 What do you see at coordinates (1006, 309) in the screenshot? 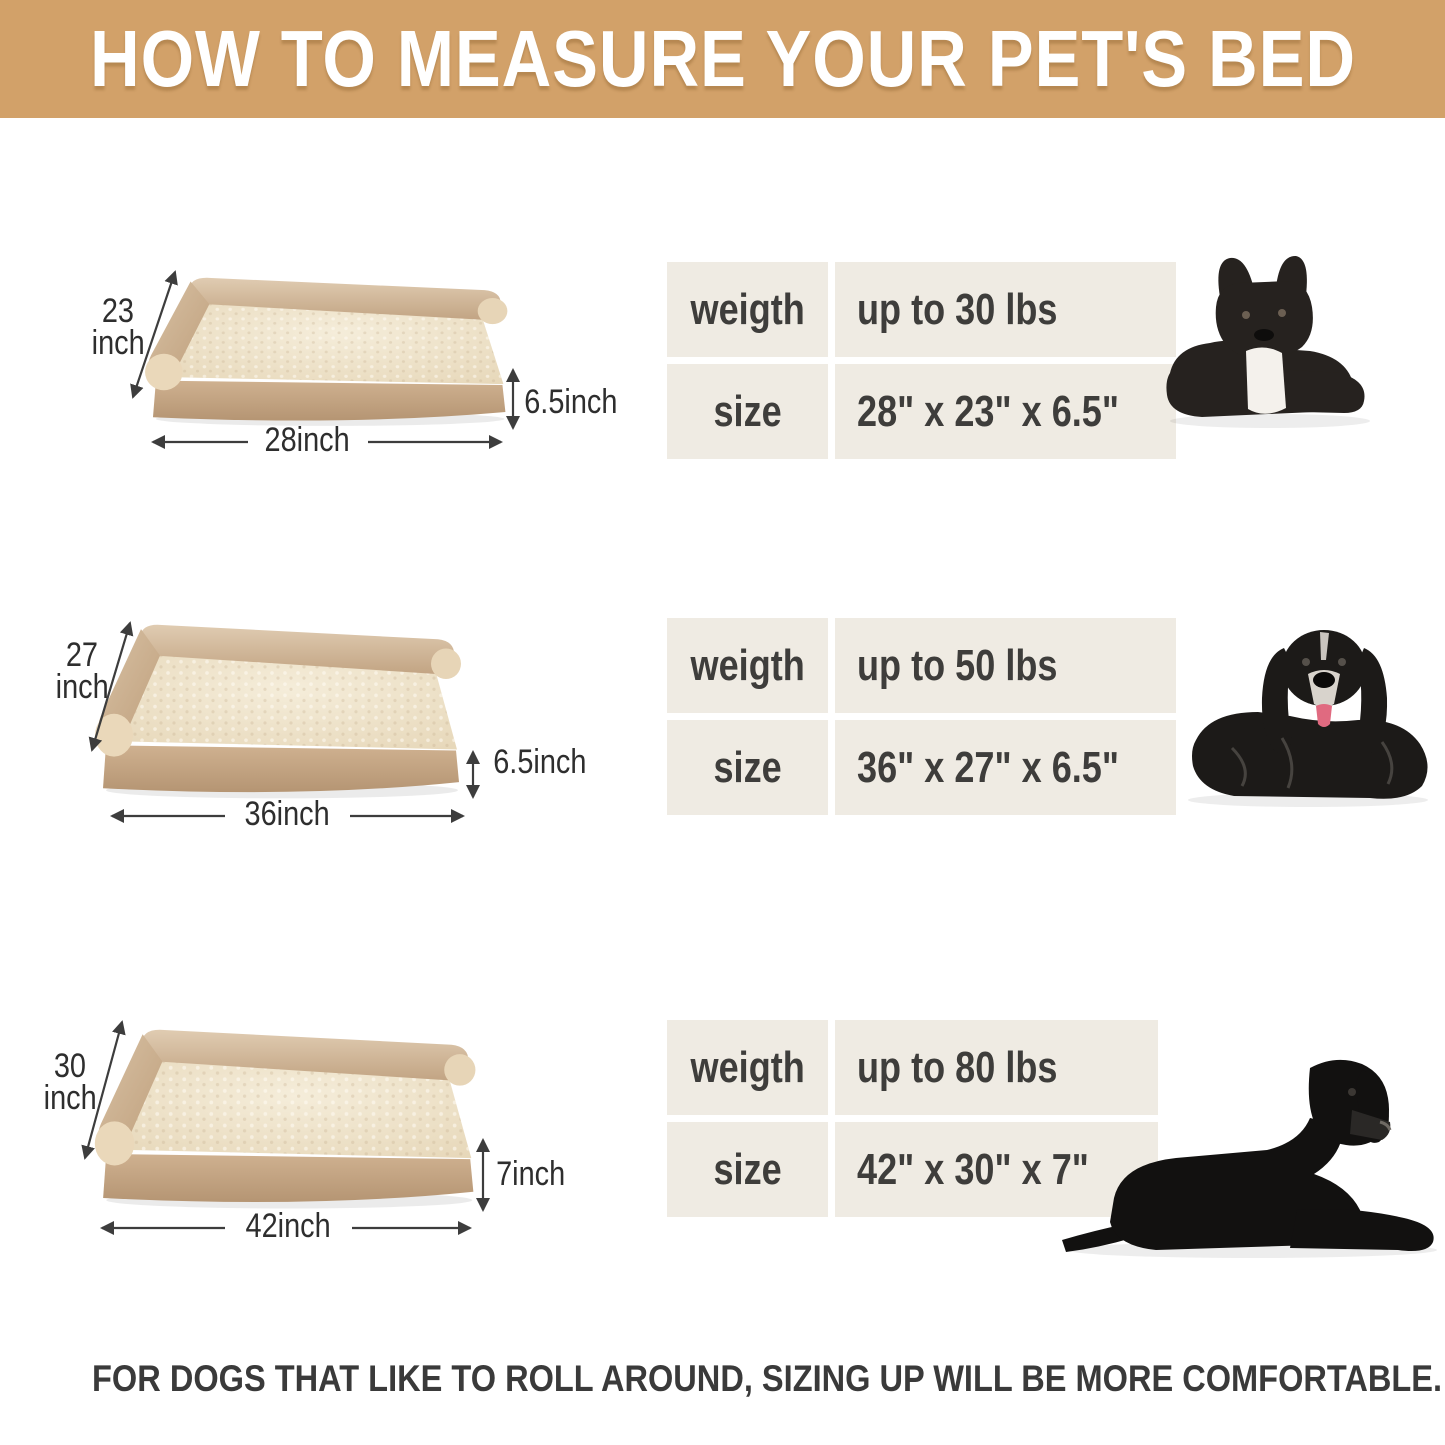
I see `weight-value-cell: up to 30 lbs` at bounding box center [1006, 309].